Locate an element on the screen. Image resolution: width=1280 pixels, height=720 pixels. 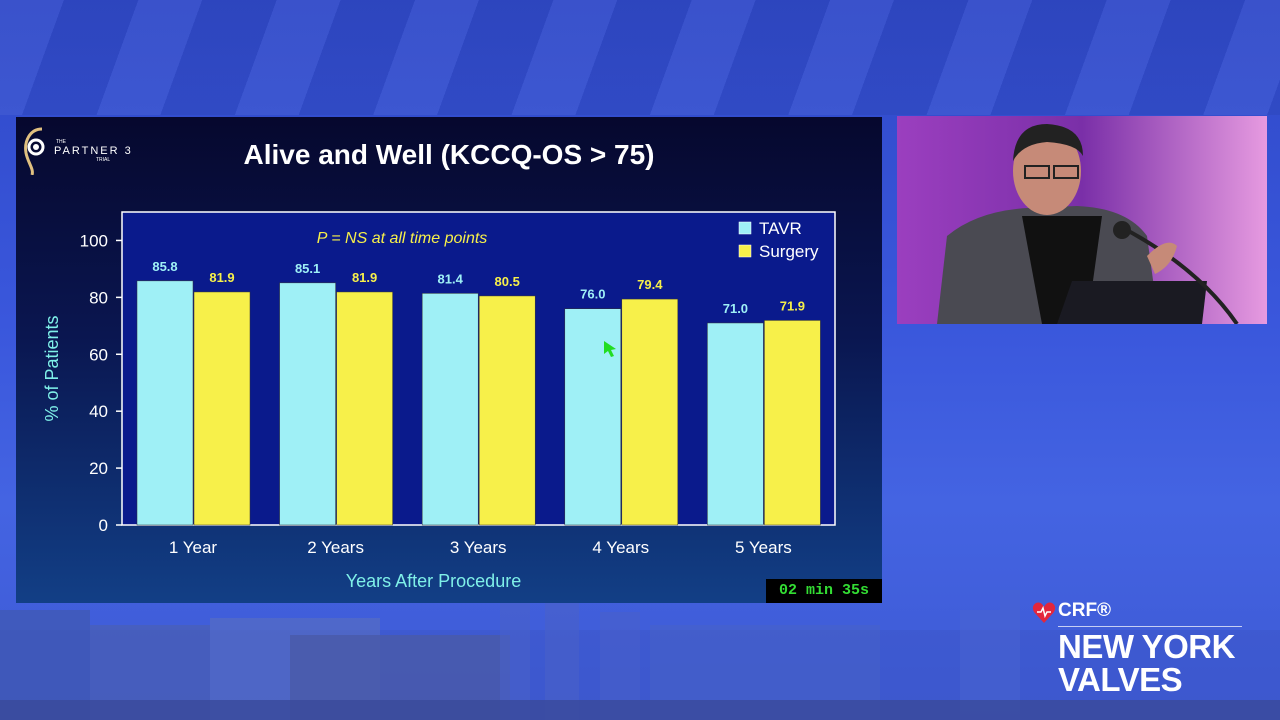
x-category-label: 5 Years is located at coordinates (763, 547).